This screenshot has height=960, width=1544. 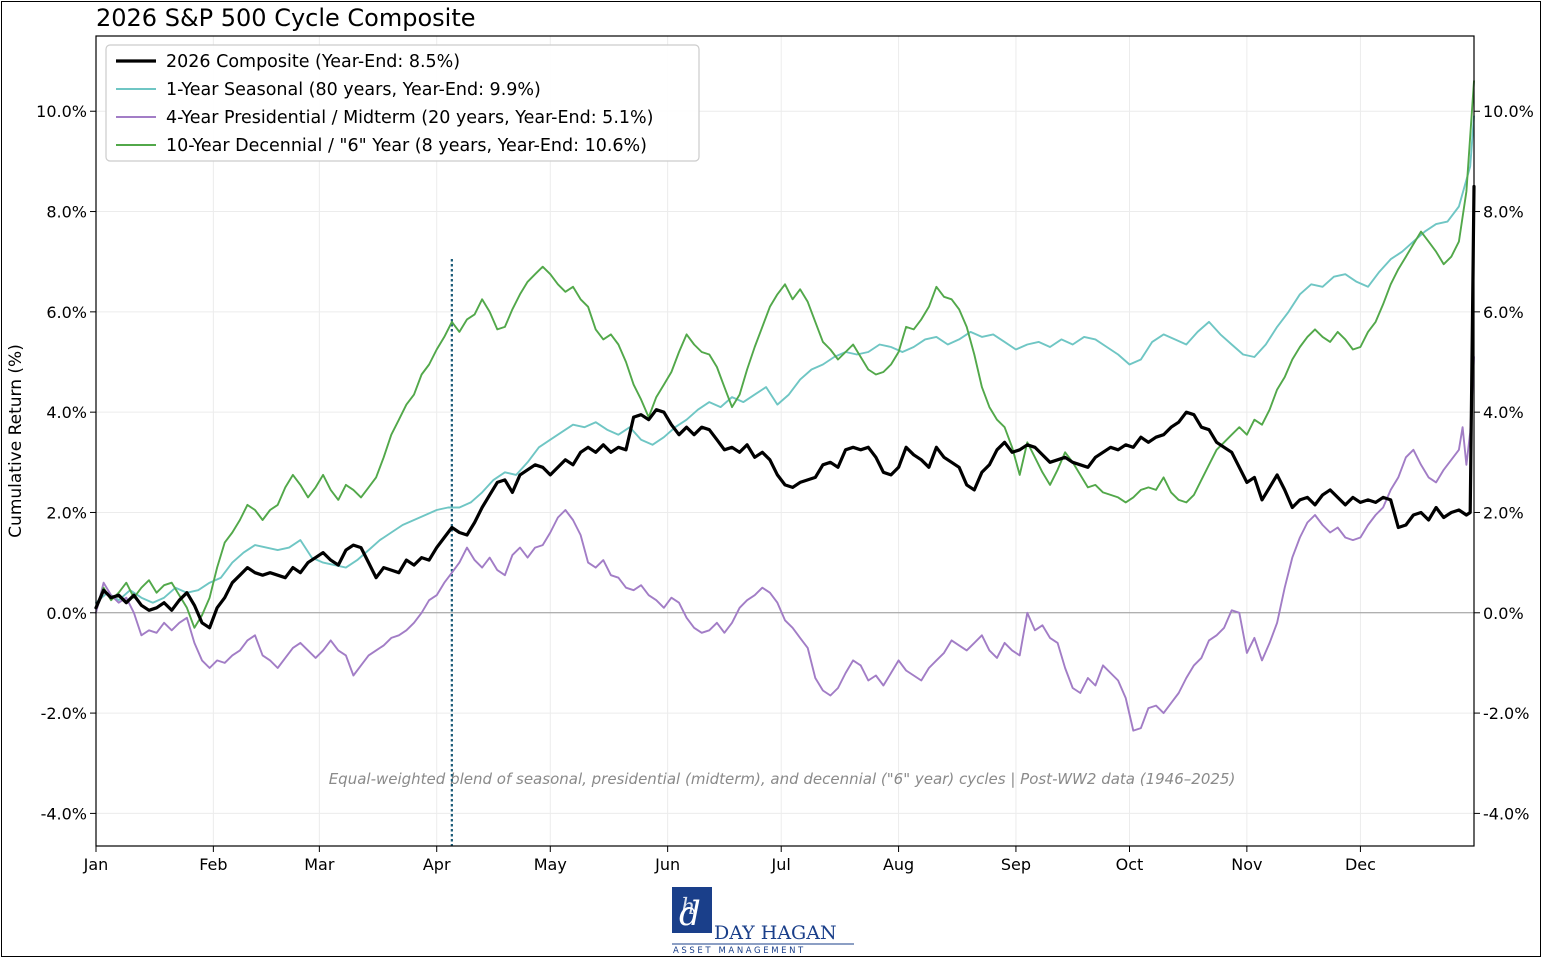 What do you see at coordinates (729, 860) in the screenshot?
I see `x-axis: Jan Feb Mar Apr May Jun Jul Aug Sep Oct Nov Dec` at bounding box center [729, 860].